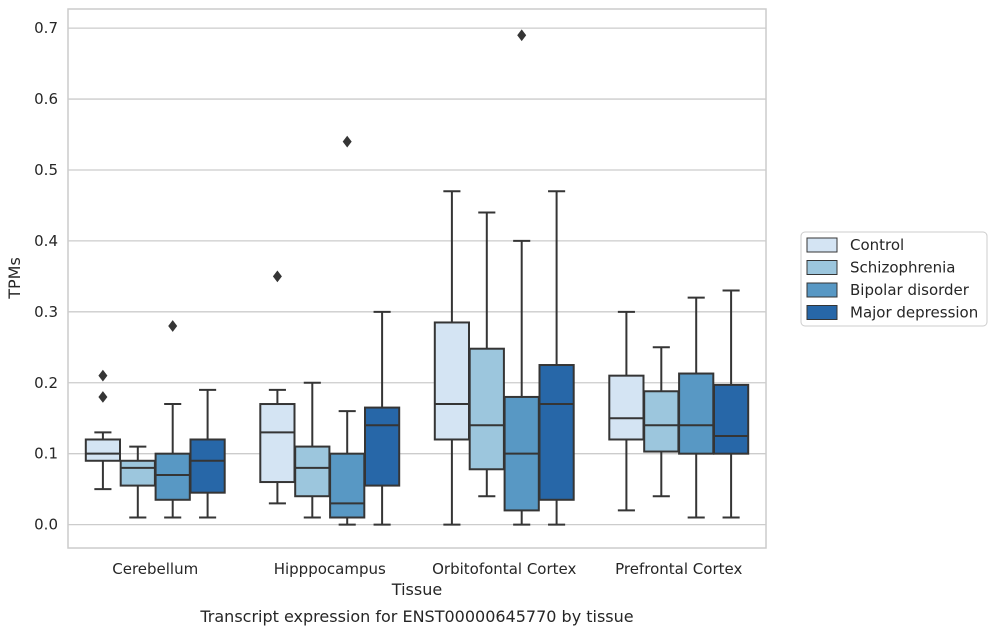 The image size is (997, 634). What do you see at coordinates (902, 268) in the screenshot?
I see `legend-label: Schizophrenia` at bounding box center [902, 268].